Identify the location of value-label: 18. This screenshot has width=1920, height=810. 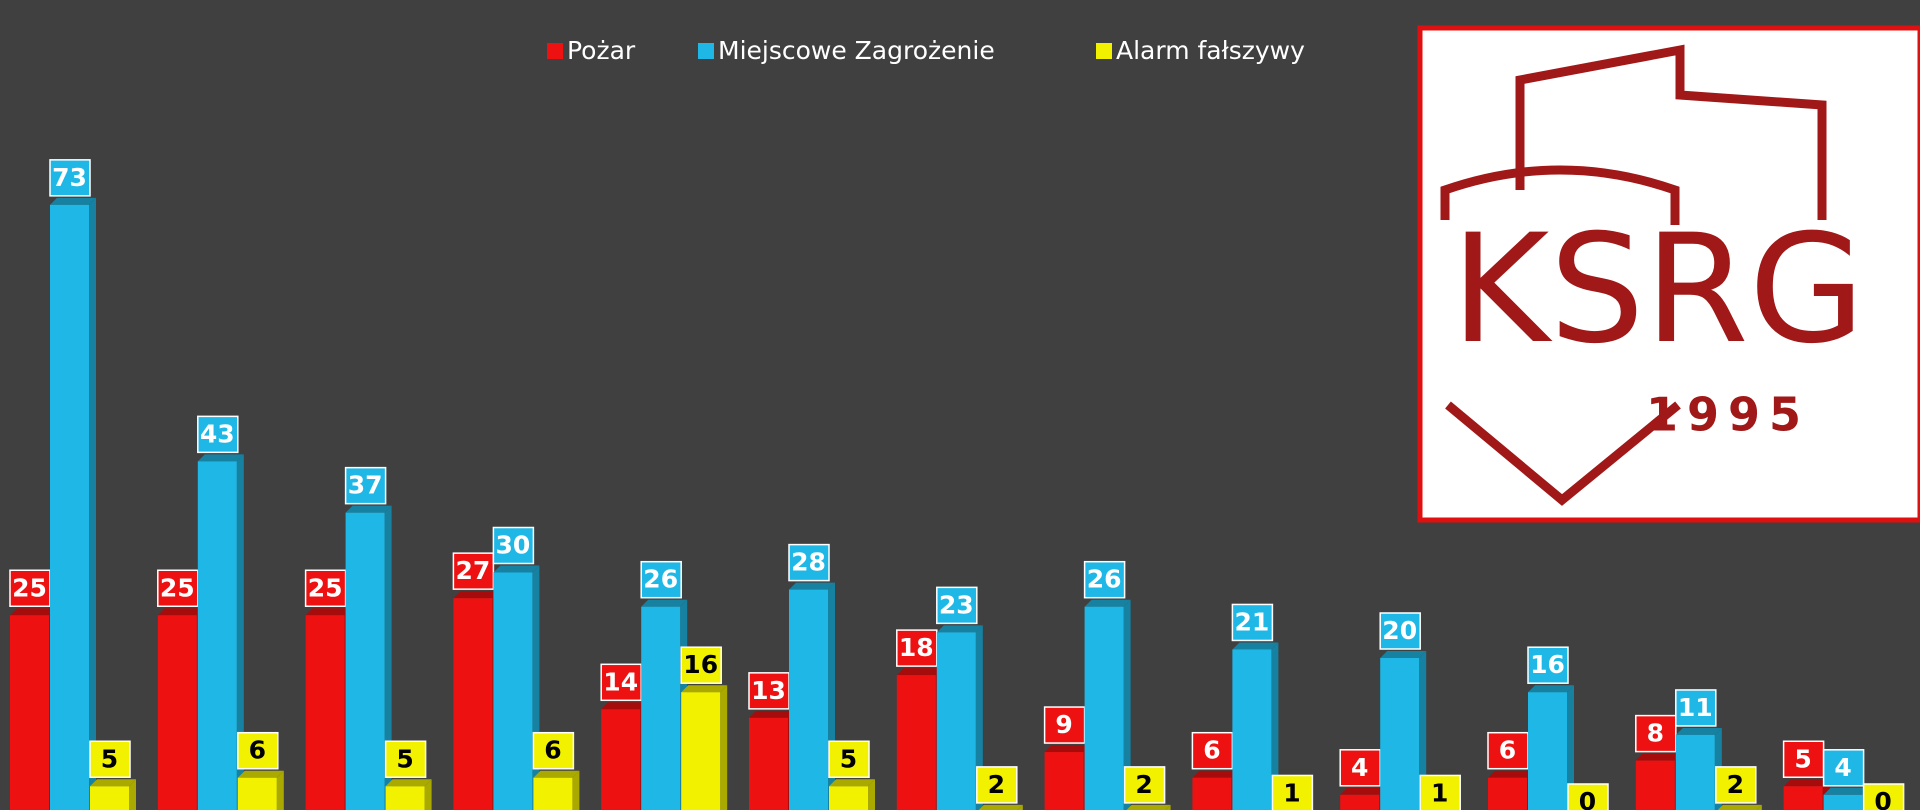
(916, 647).